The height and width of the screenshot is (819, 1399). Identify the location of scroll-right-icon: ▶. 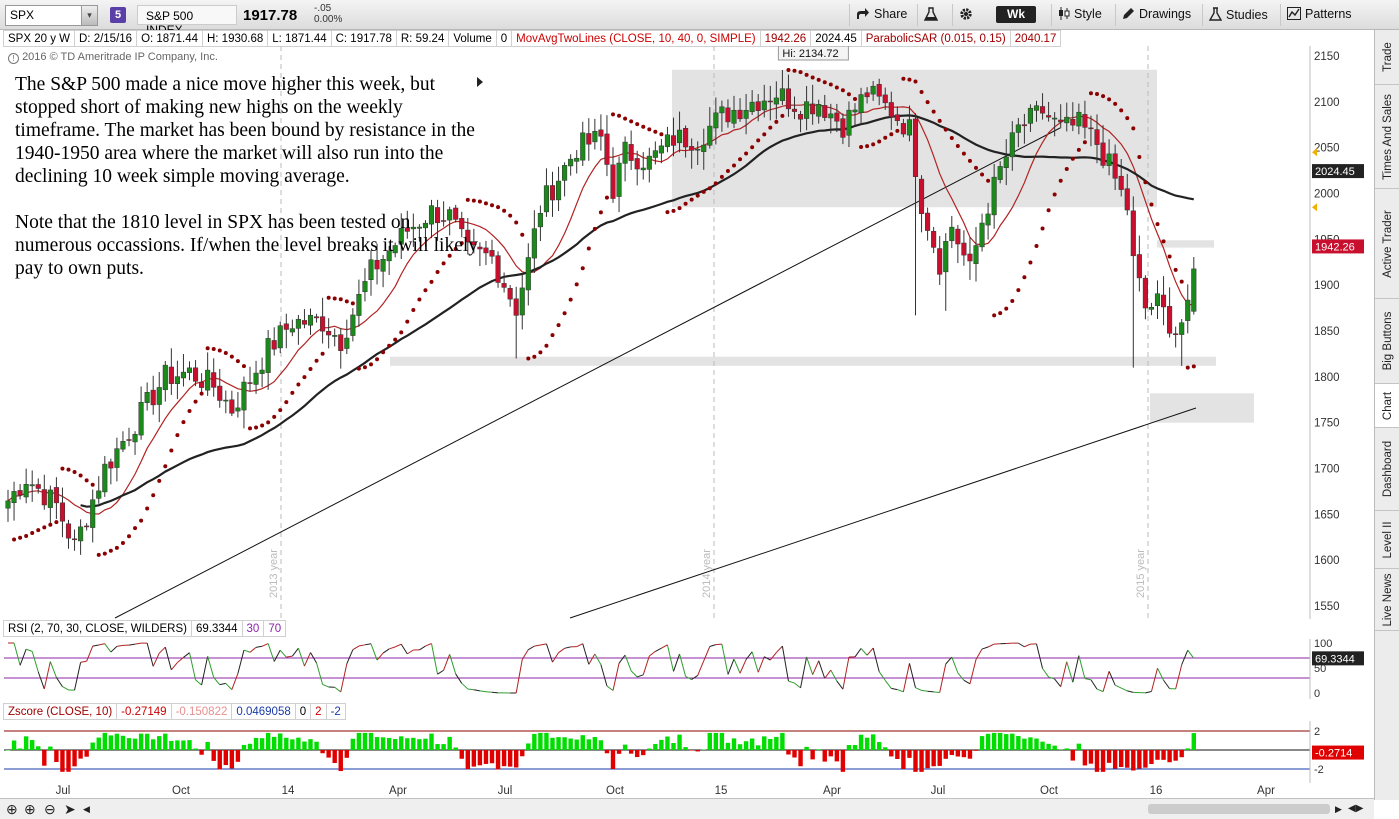
(1338, 809).